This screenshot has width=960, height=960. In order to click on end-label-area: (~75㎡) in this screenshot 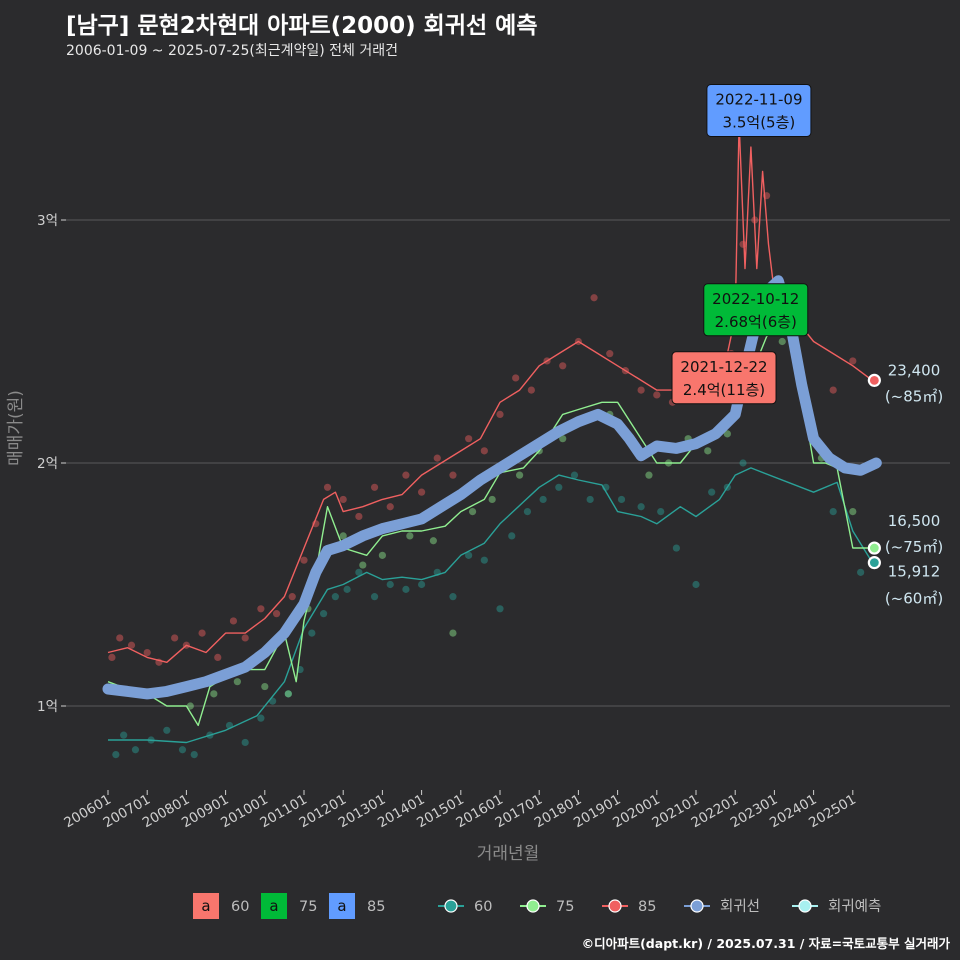, I will do `click(914, 547)`.